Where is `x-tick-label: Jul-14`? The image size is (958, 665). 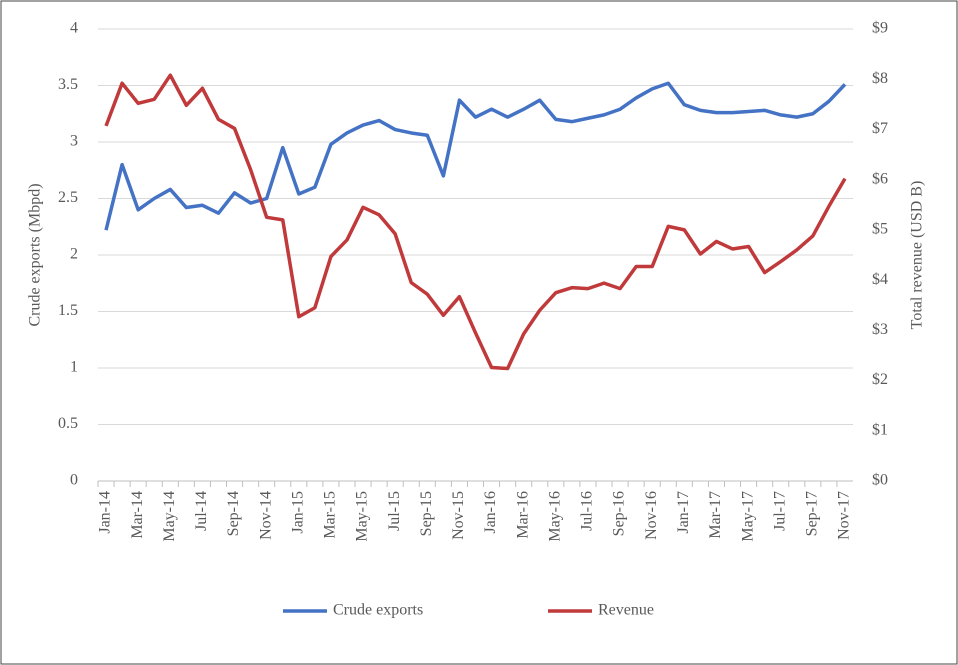
x-tick-label: Jul-14 is located at coordinates (201, 511).